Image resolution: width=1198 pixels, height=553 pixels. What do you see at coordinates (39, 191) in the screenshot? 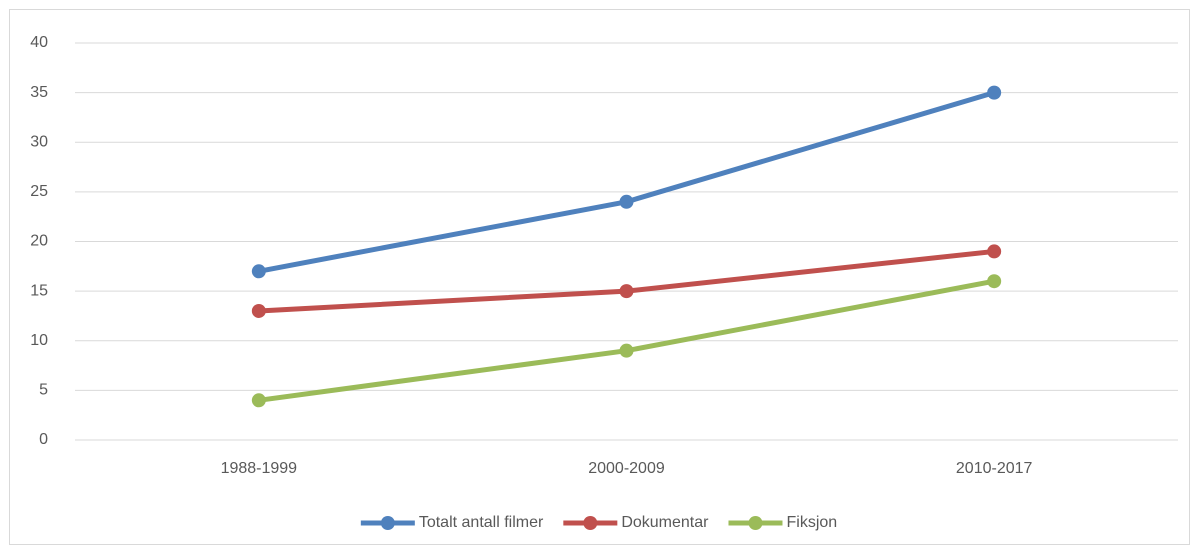
I see `y-tick-label: 25` at bounding box center [39, 191].